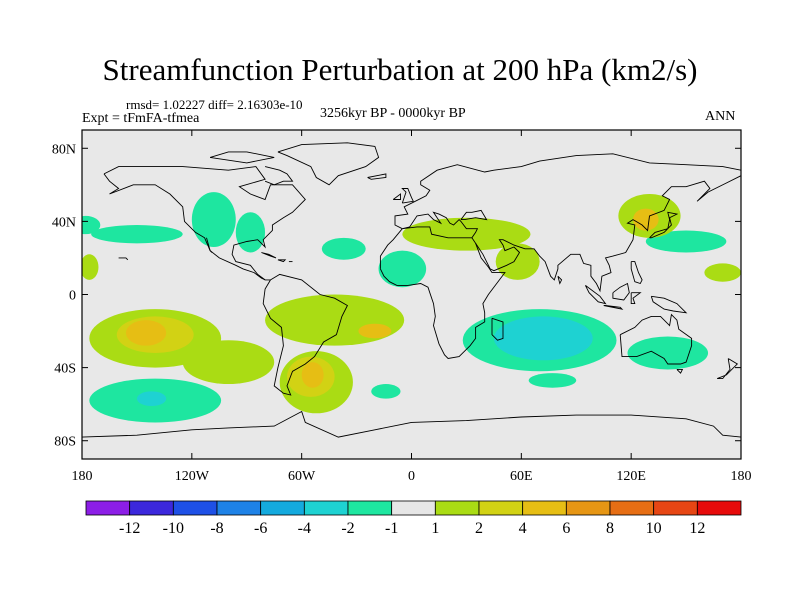 This screenshot has height=600, width=800. Describe the element at coordinates (610, 528) in the screenshot. I see `colorbar-label-11: 8` at that location.